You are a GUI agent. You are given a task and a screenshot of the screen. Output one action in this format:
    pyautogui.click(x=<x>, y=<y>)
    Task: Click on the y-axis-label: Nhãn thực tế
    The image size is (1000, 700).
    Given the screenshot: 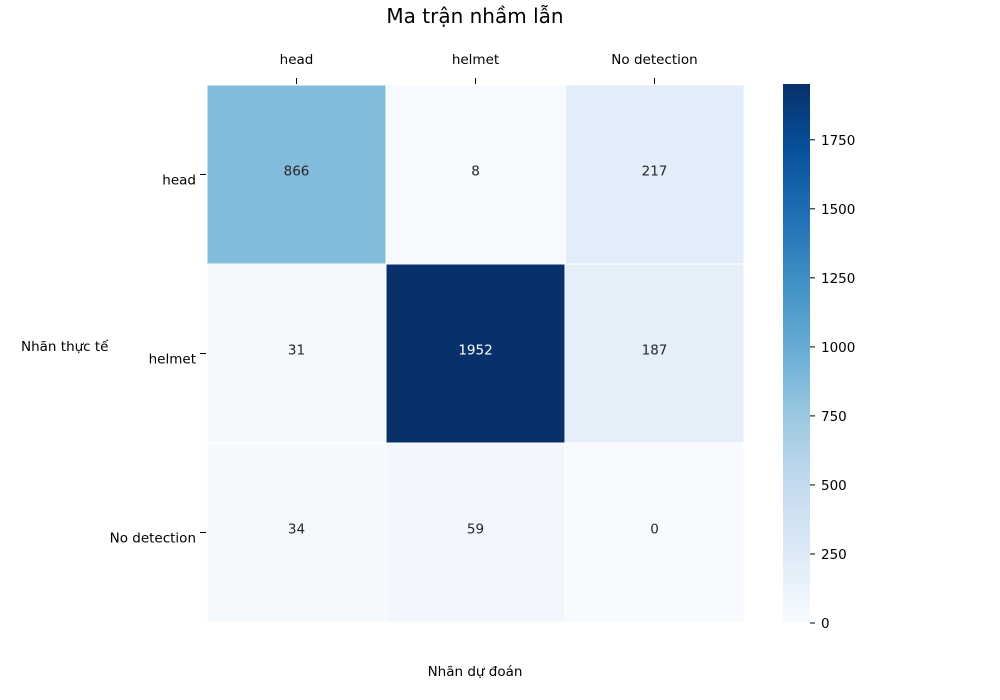 What is the action you would take?
    pyautogui.click(x=65, y=346)
    